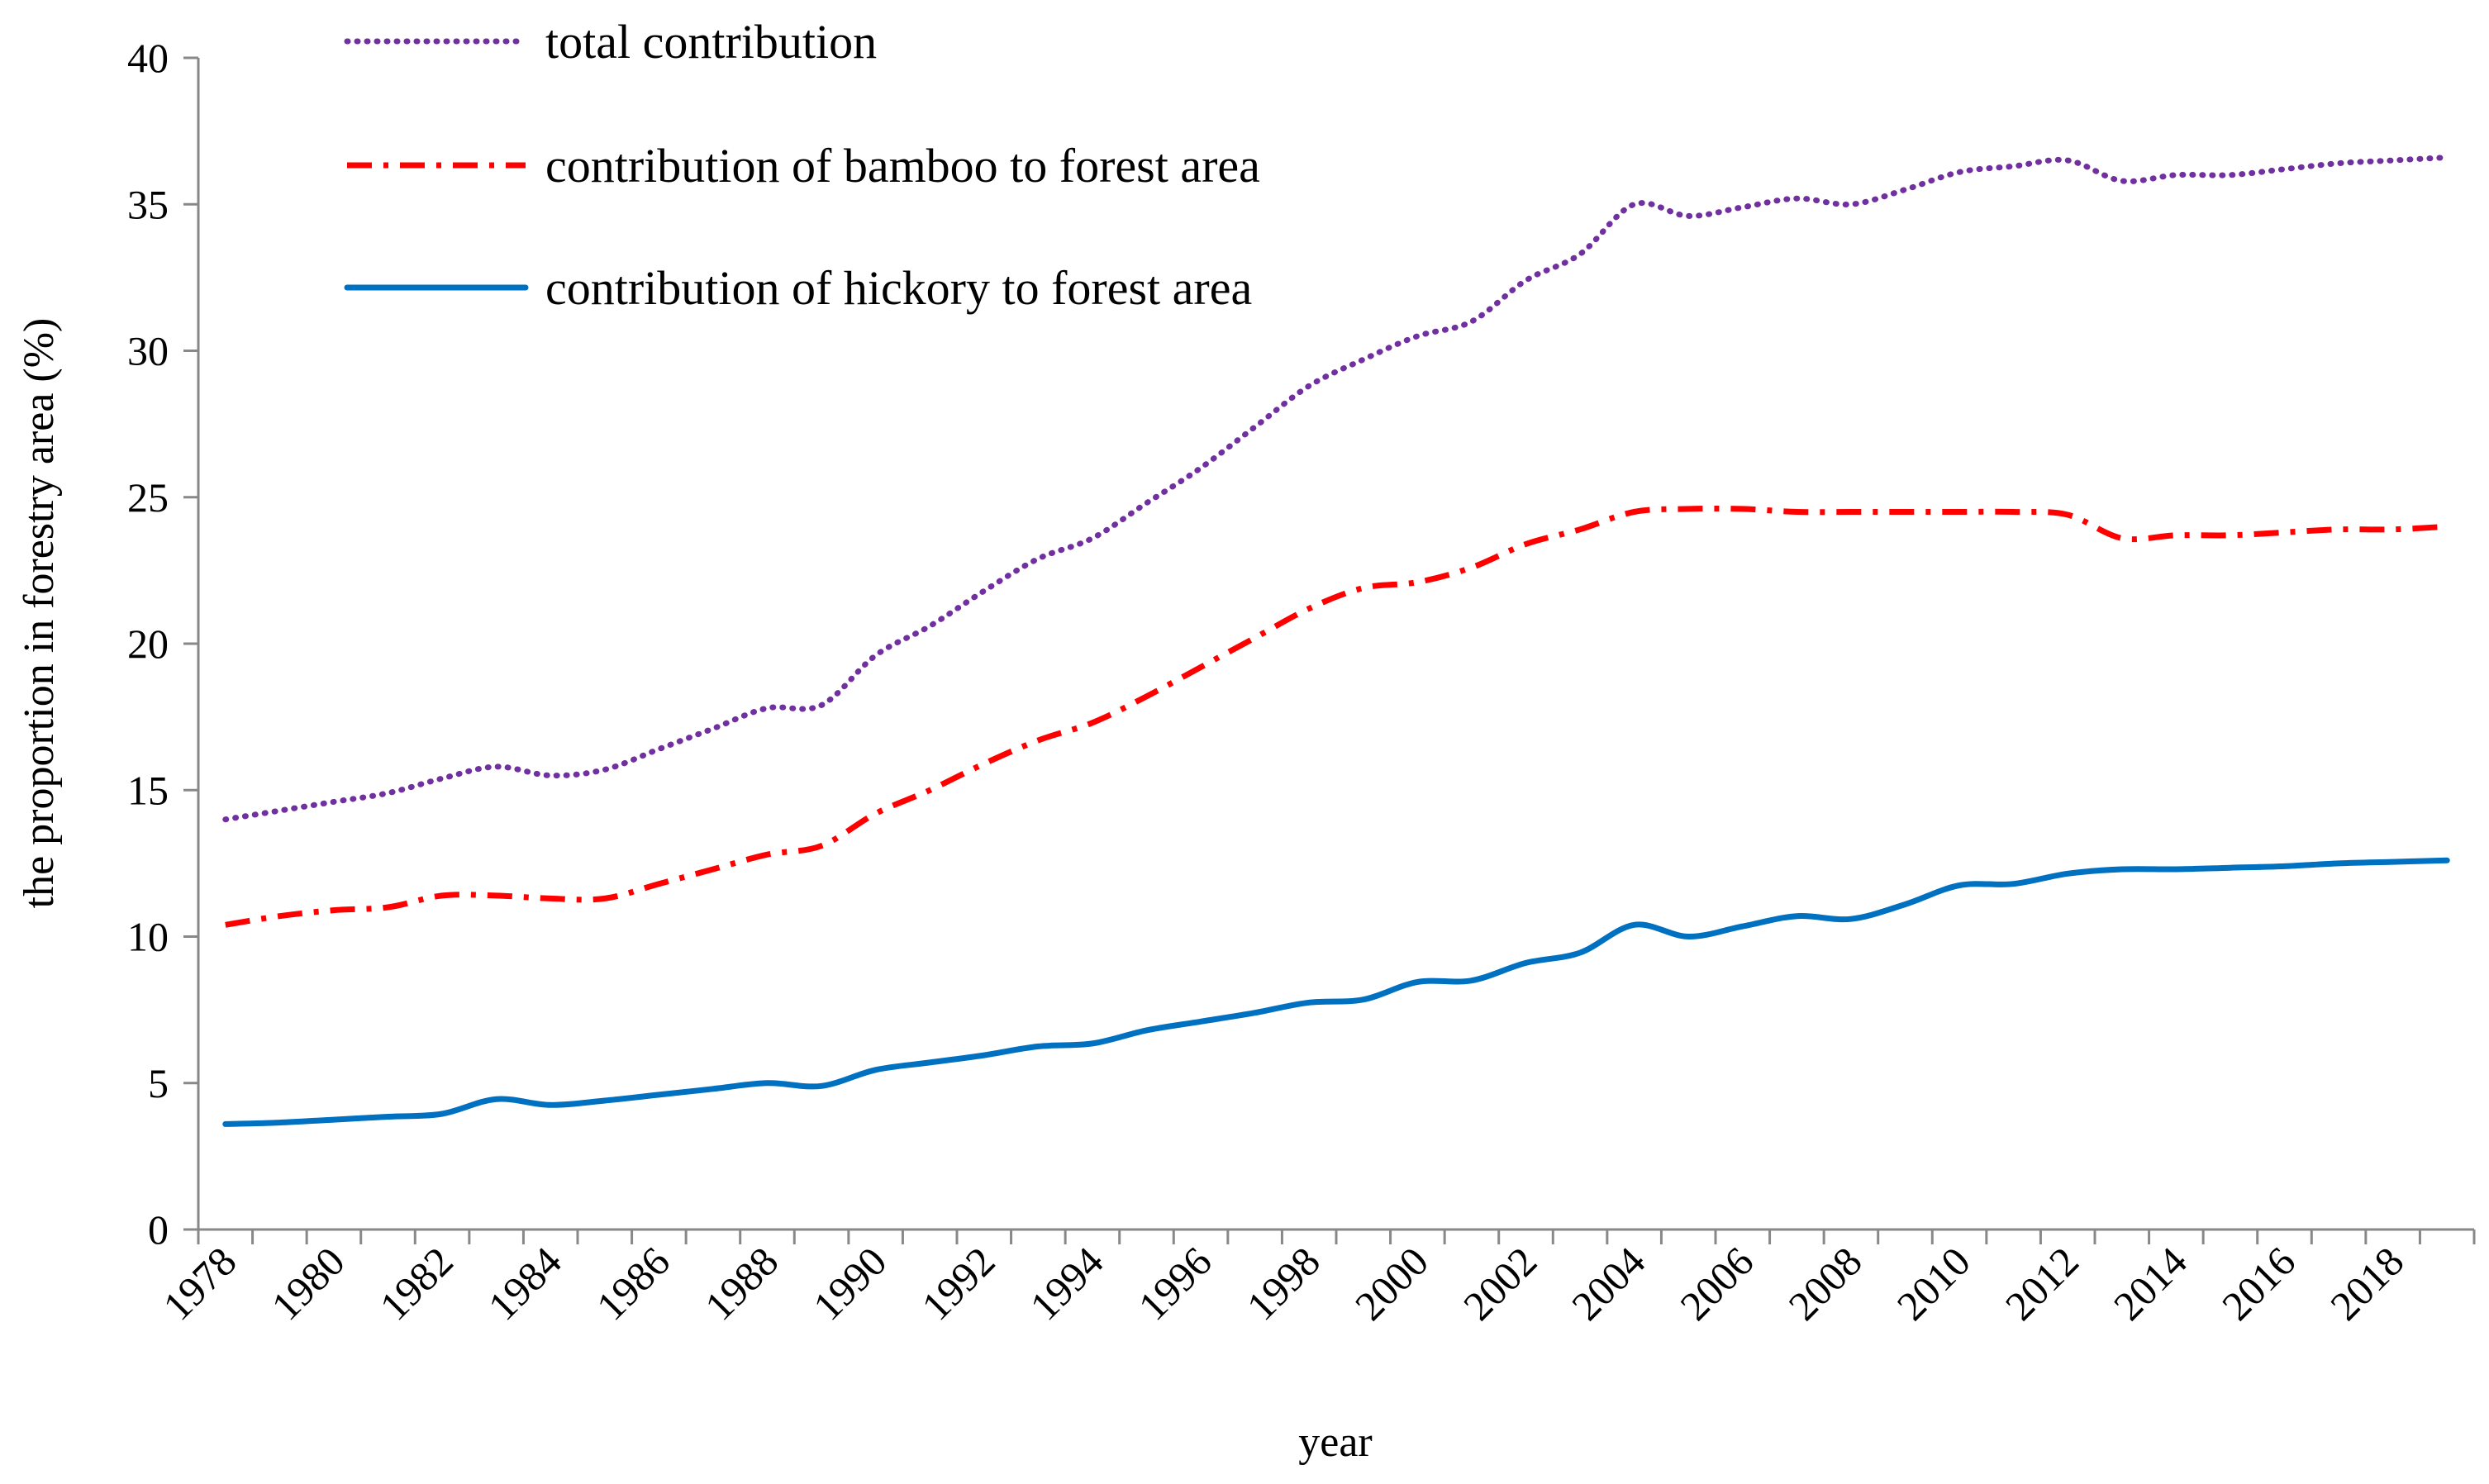 Image resolution: width=2489 pixels, height=1484 pixels. I want to click on x-tick-label: 1998, so click(1283, 1283).